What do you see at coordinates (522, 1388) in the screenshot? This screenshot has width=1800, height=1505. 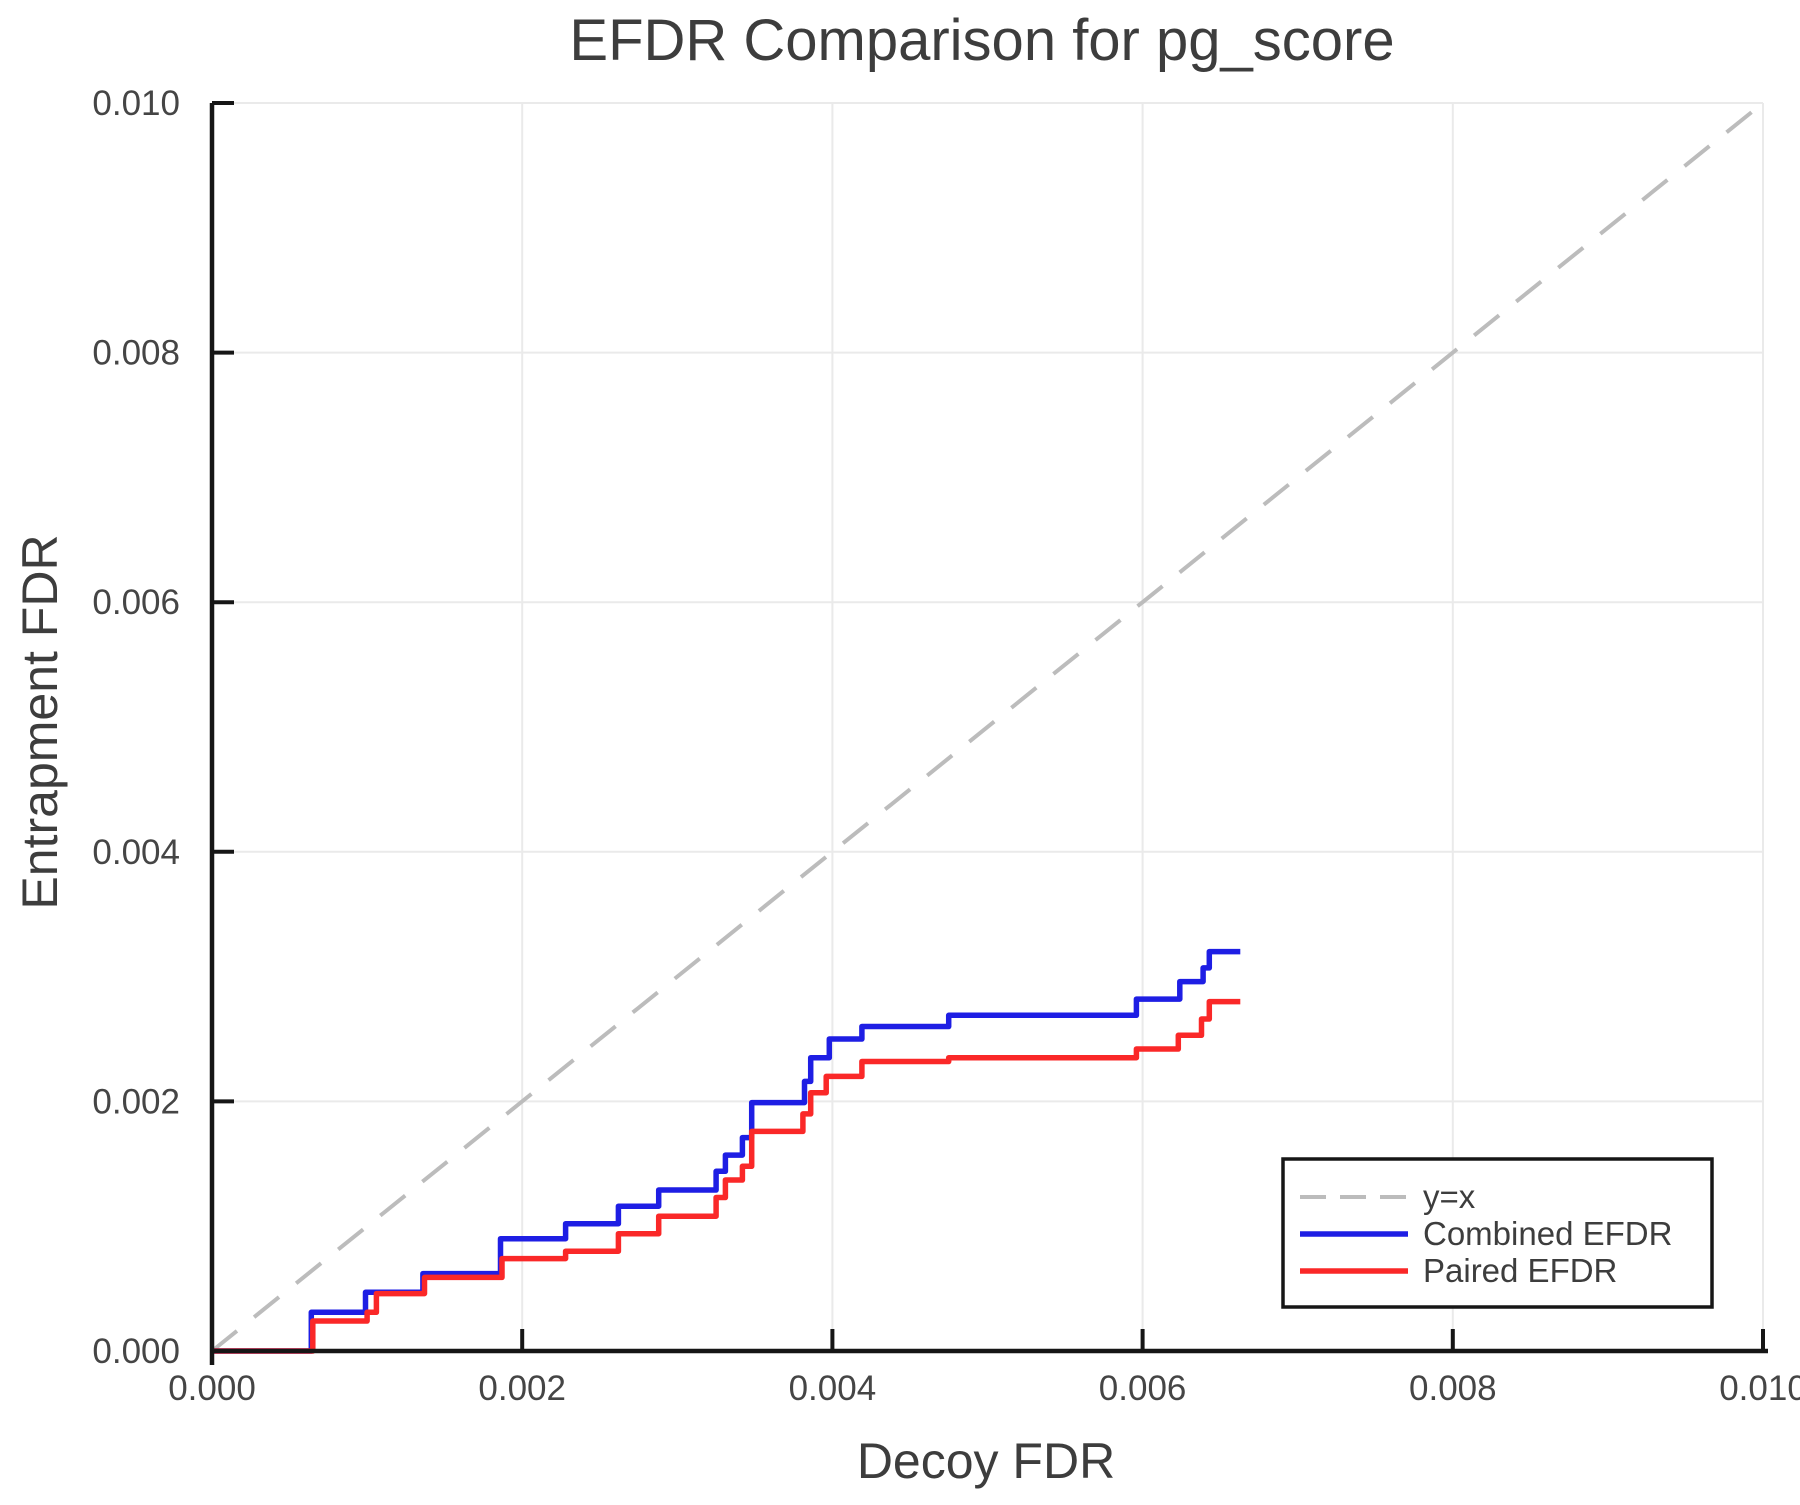 I see `x-tick-label: 0.002` at bounding box center [522, 1388].